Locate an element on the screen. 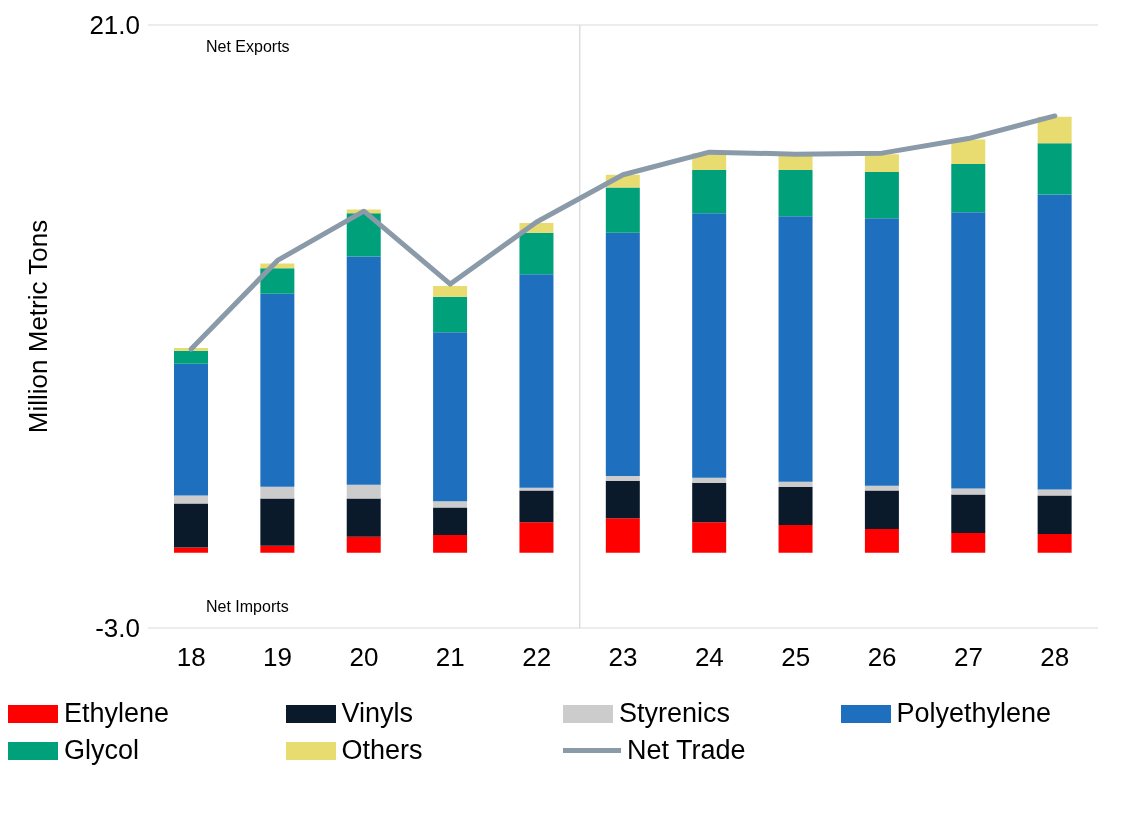  legend-label: Glycol is located at coordinates (102, 750).